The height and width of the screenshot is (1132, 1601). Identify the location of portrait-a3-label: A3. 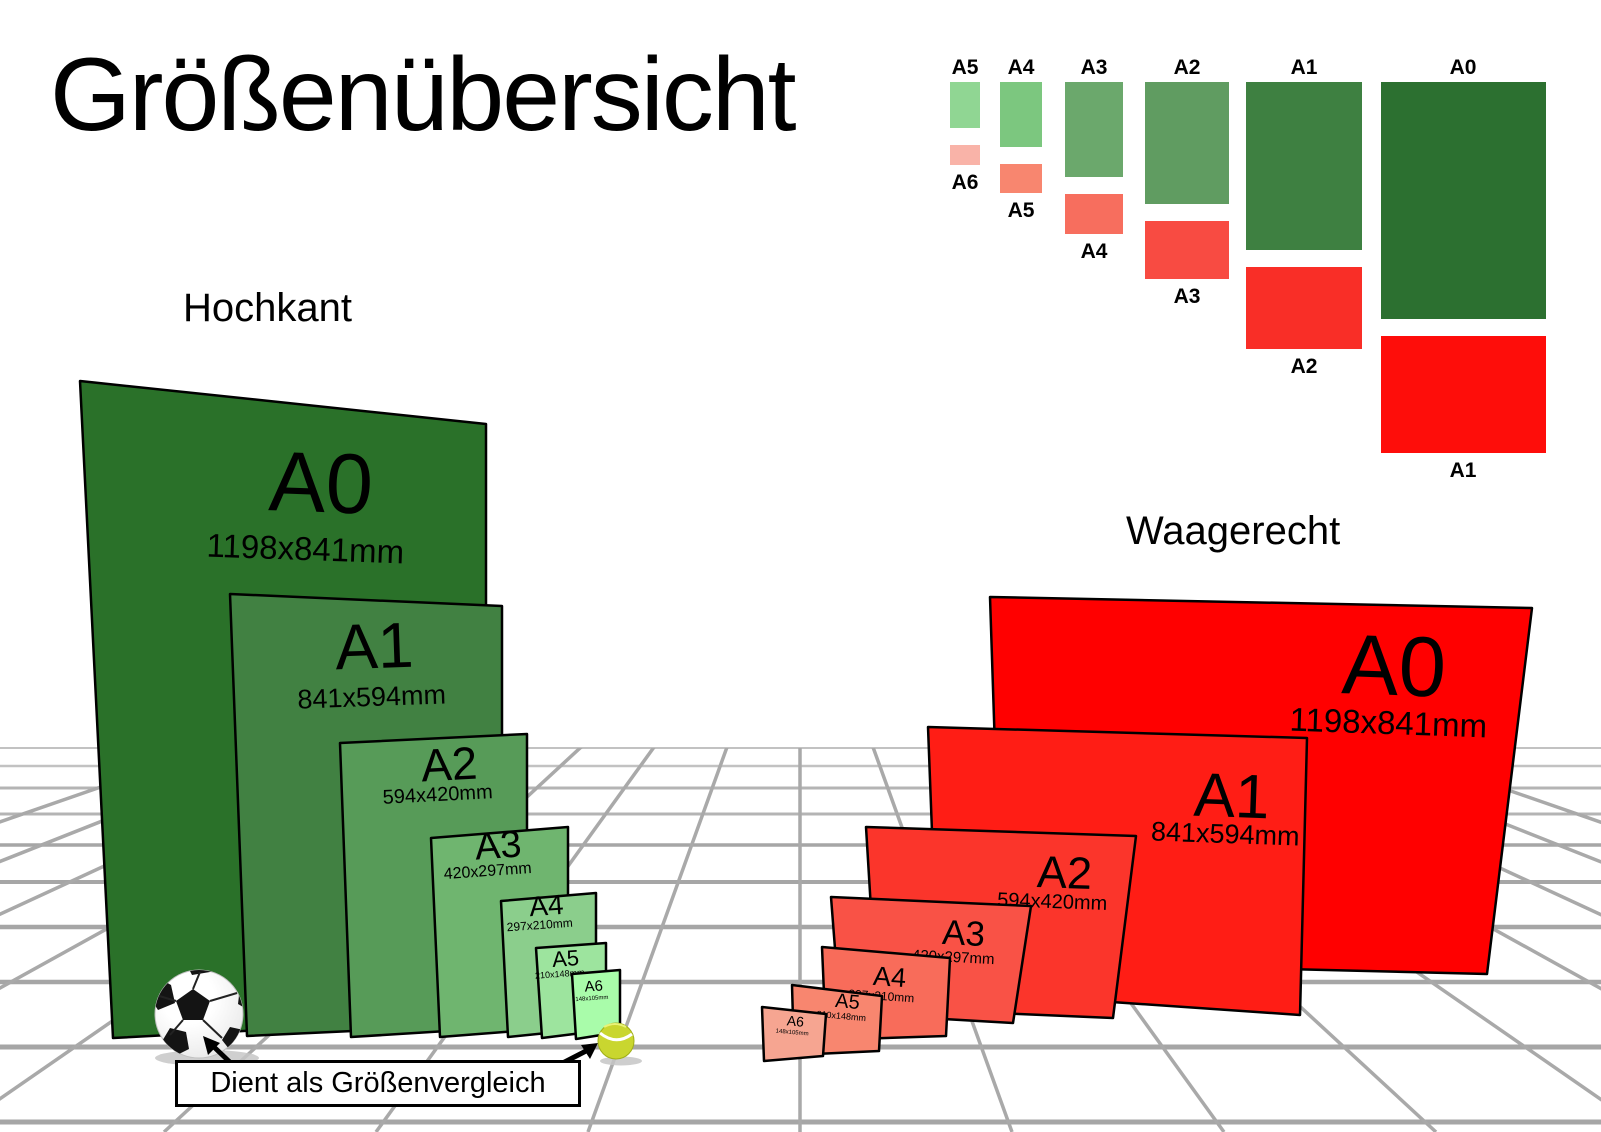
(498, 845).